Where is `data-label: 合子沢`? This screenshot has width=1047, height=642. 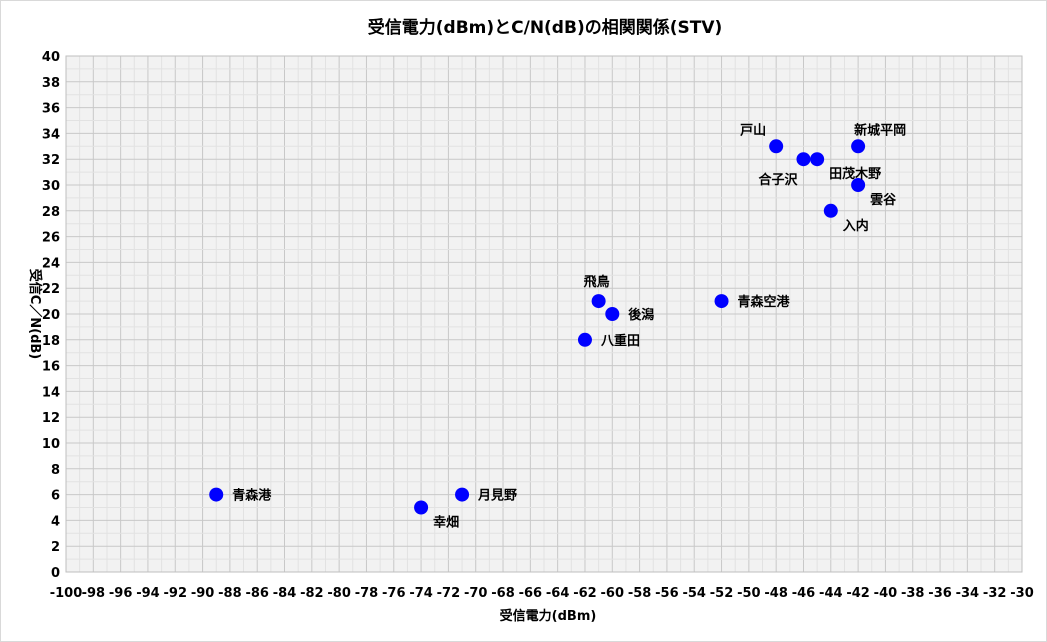 data-label: 合子沢 is located at coordinates (778, 180).